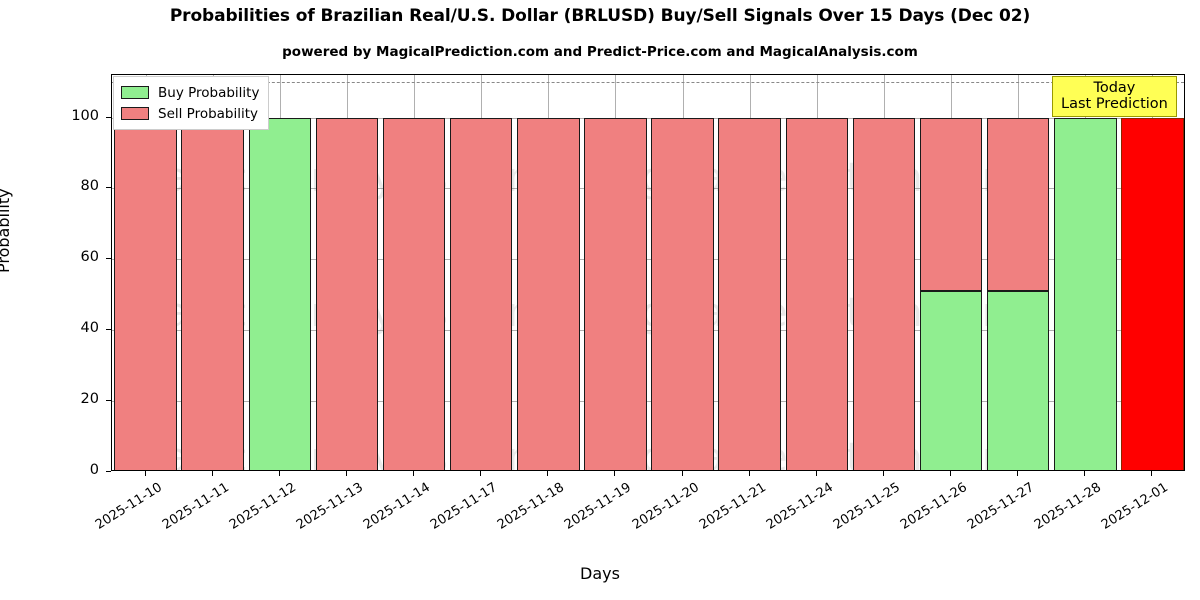  Describe the element at coordinates (89, 399) in the screenshot. I see `y-tick-label-20: 20` at that location.